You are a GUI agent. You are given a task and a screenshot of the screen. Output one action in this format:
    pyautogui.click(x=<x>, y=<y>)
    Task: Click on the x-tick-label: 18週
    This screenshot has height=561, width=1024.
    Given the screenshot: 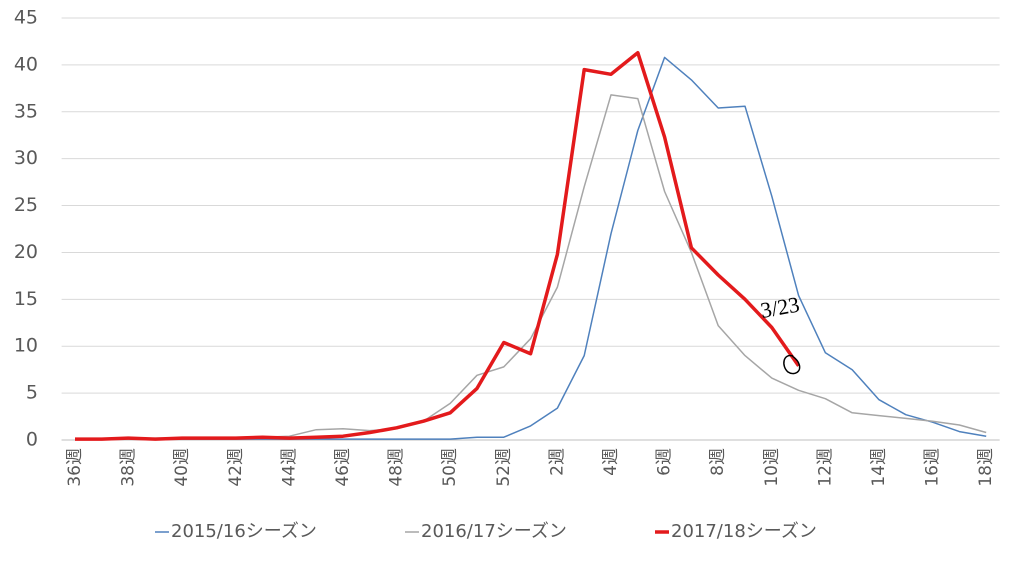 What is the action you would take?
    pyautogui.click(x=986, y=467)
    